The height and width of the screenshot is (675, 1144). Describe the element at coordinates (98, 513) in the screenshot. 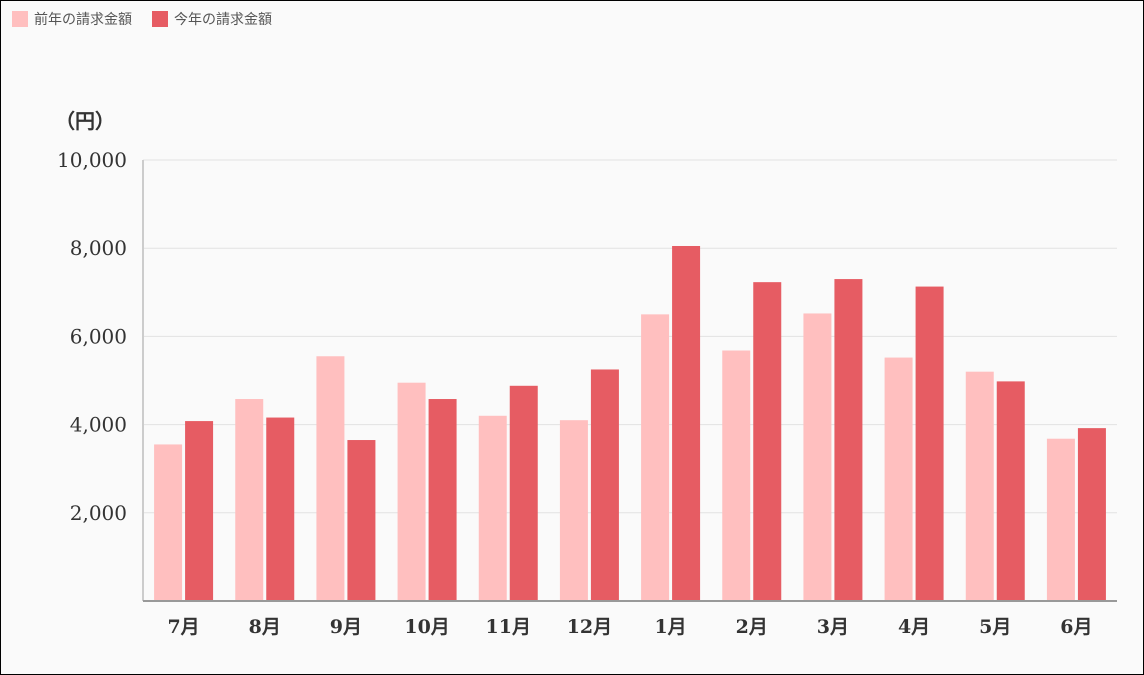

I see `y-tick-label: 2,000` at that location.